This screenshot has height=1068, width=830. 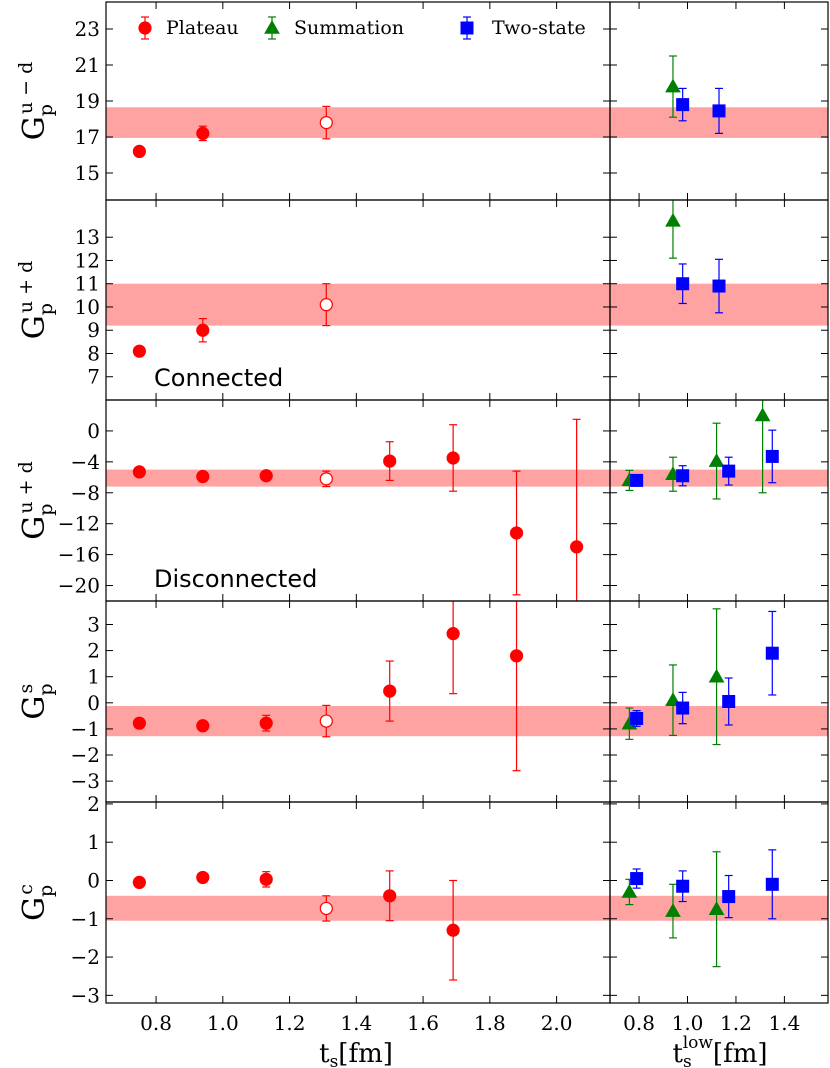 What do you see at coordinates (356, 1053) in the screenshot?
I see `x-axis-title-left: ts[fm]` at bounding box center [356, 1053].